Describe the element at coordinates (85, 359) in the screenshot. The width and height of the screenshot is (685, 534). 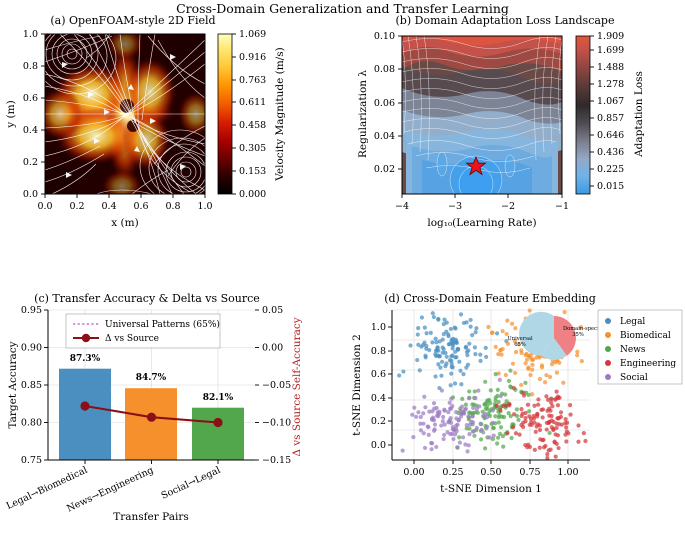
I see `svg-text: 87.3%` at that location.